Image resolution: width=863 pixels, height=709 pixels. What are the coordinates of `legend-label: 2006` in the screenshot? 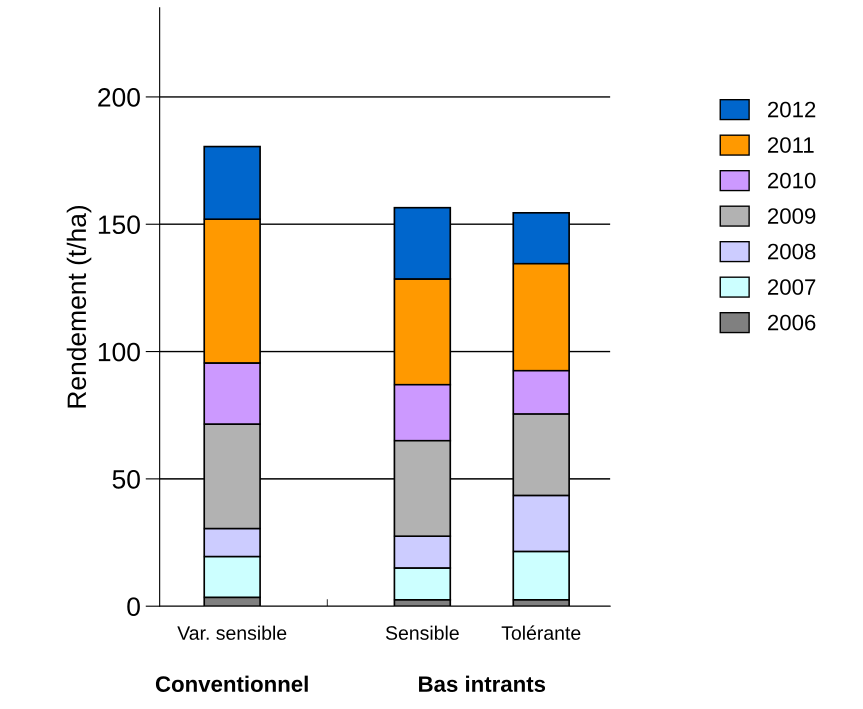 It's located at (792, 322).